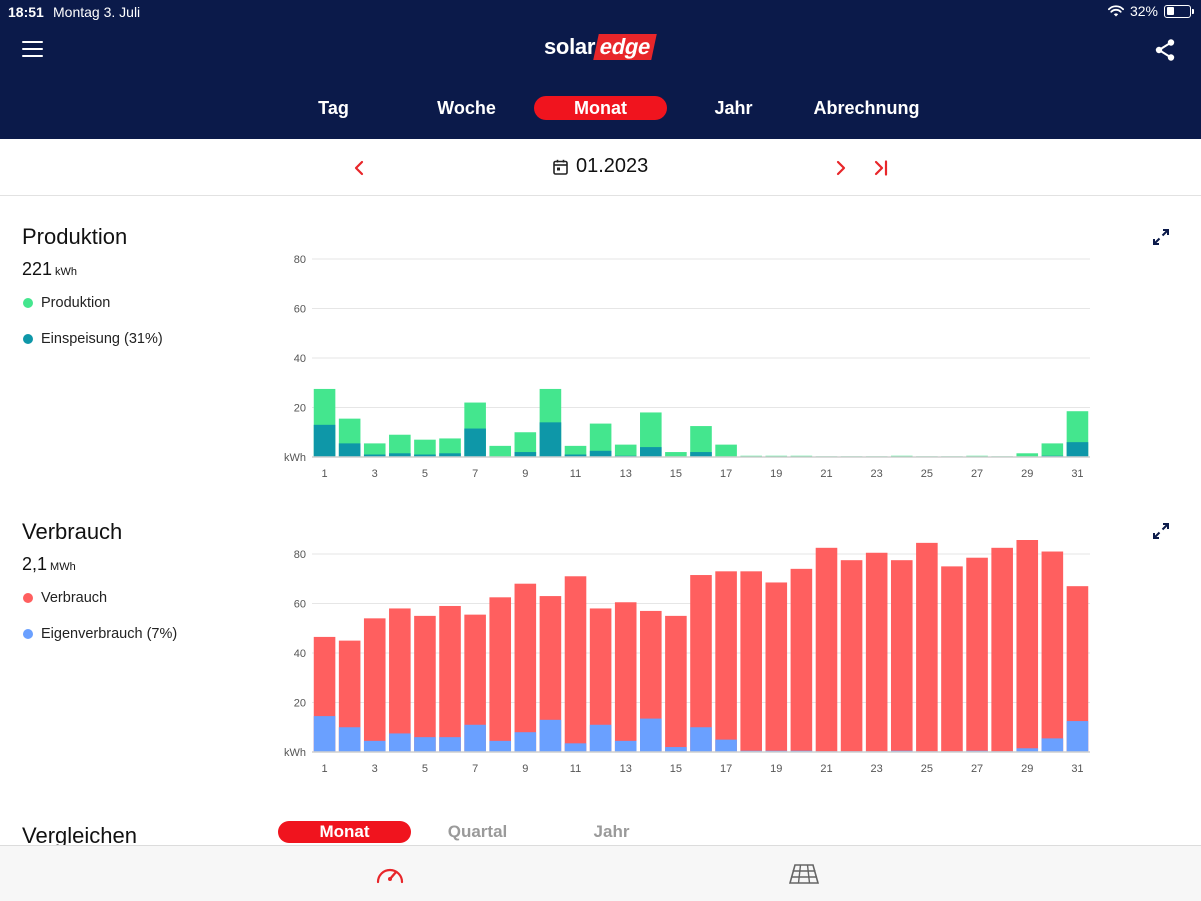  I want to click on compare-tab-monat: Monat, so click(344, 832).